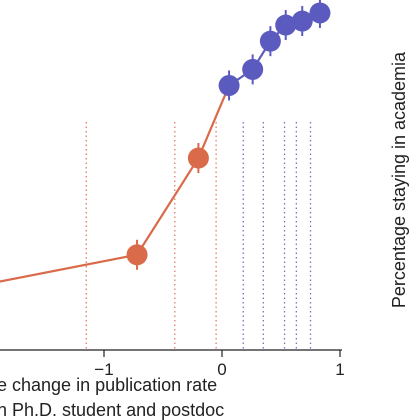 The width and height of the screenshot is (420, 420). What do you see at coordinates (112, 410) in the screenshot?
I see `x-axis-label-line-2: n Ph.D. student and postdoc` at bounding box center [112, 410].